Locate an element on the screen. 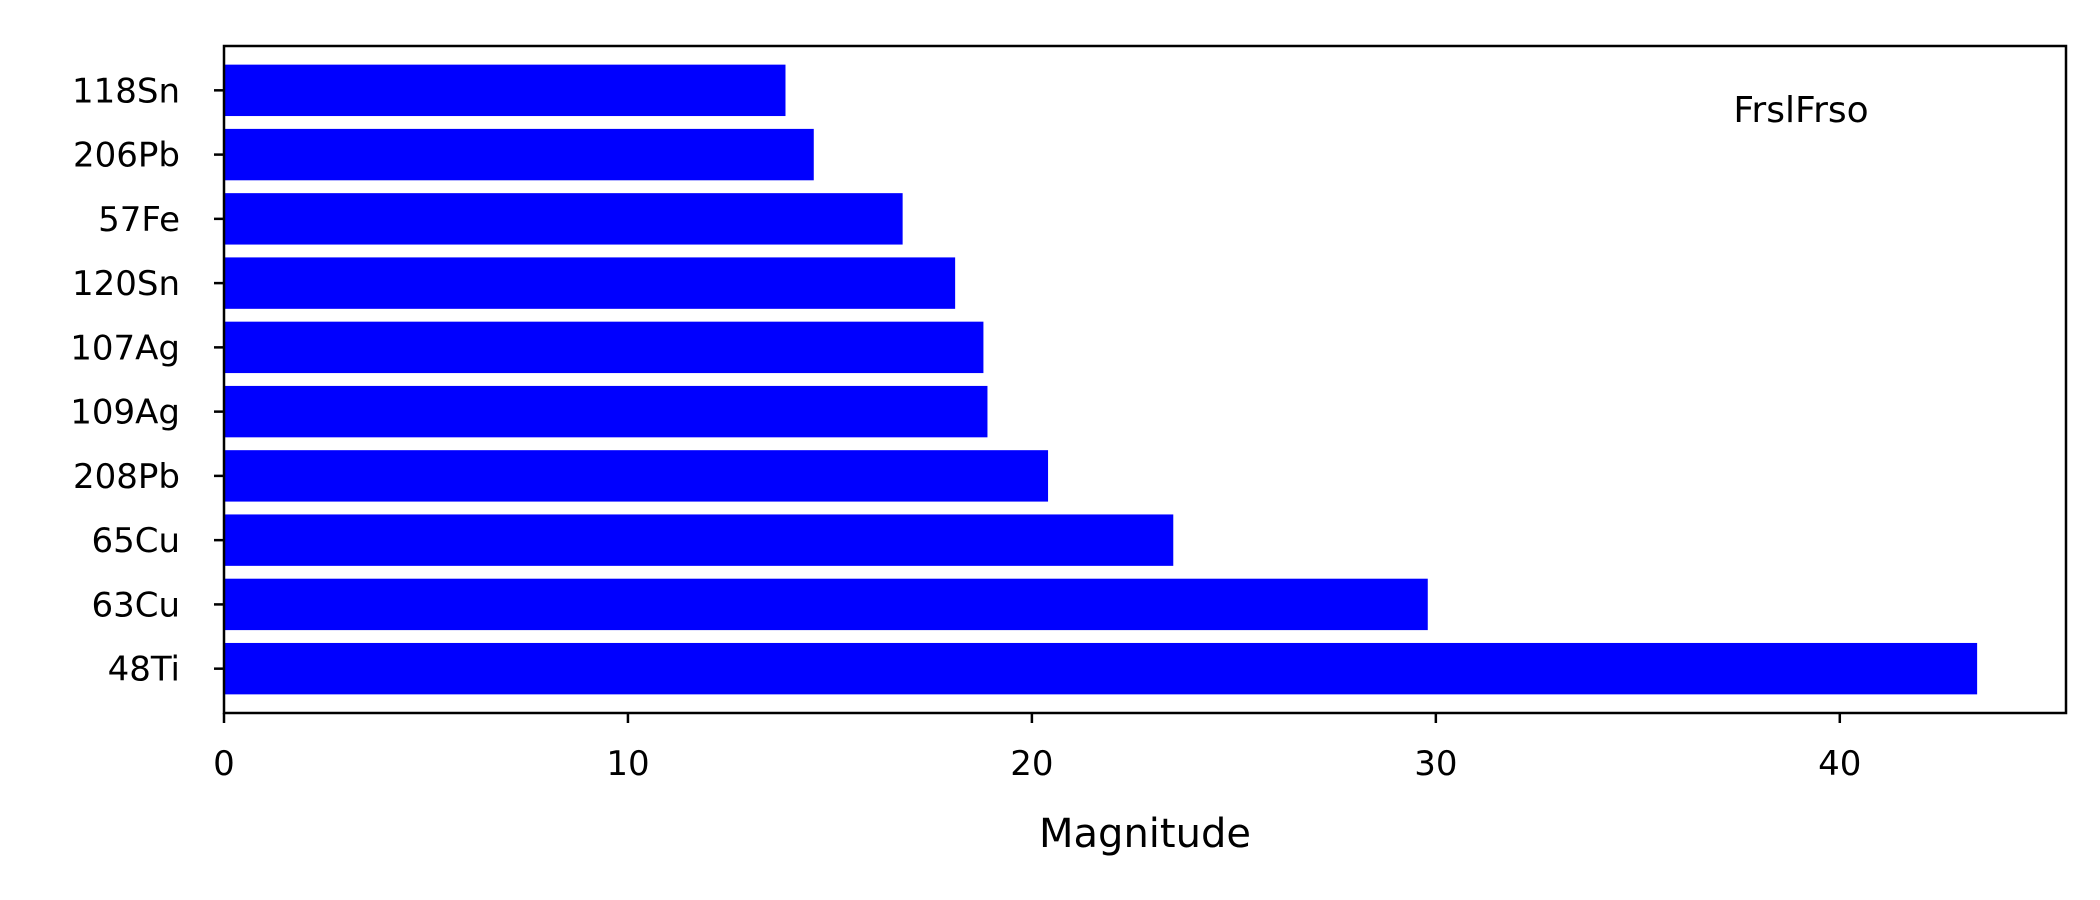 This screenshot has width=2100, height=900. x-tick-label: 20 is located at coordinates (1031, 764).